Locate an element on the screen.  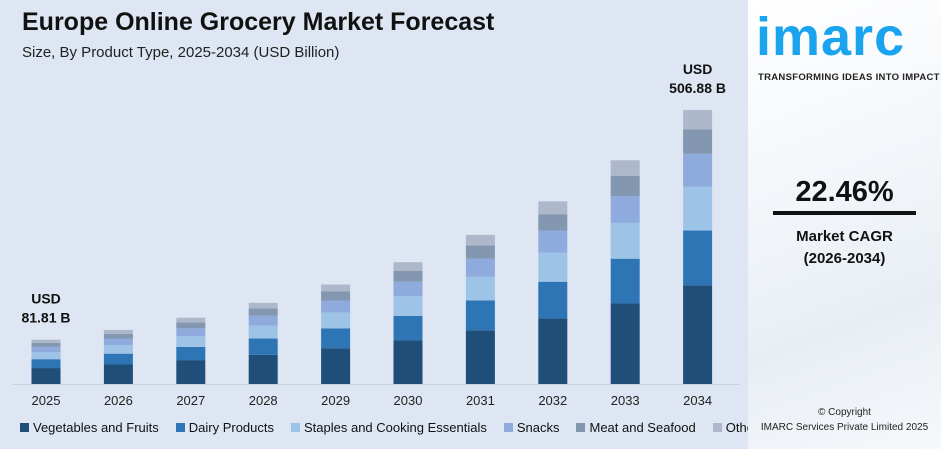
cagr-period: (2026-2034) is located at coordinates (844, 258).